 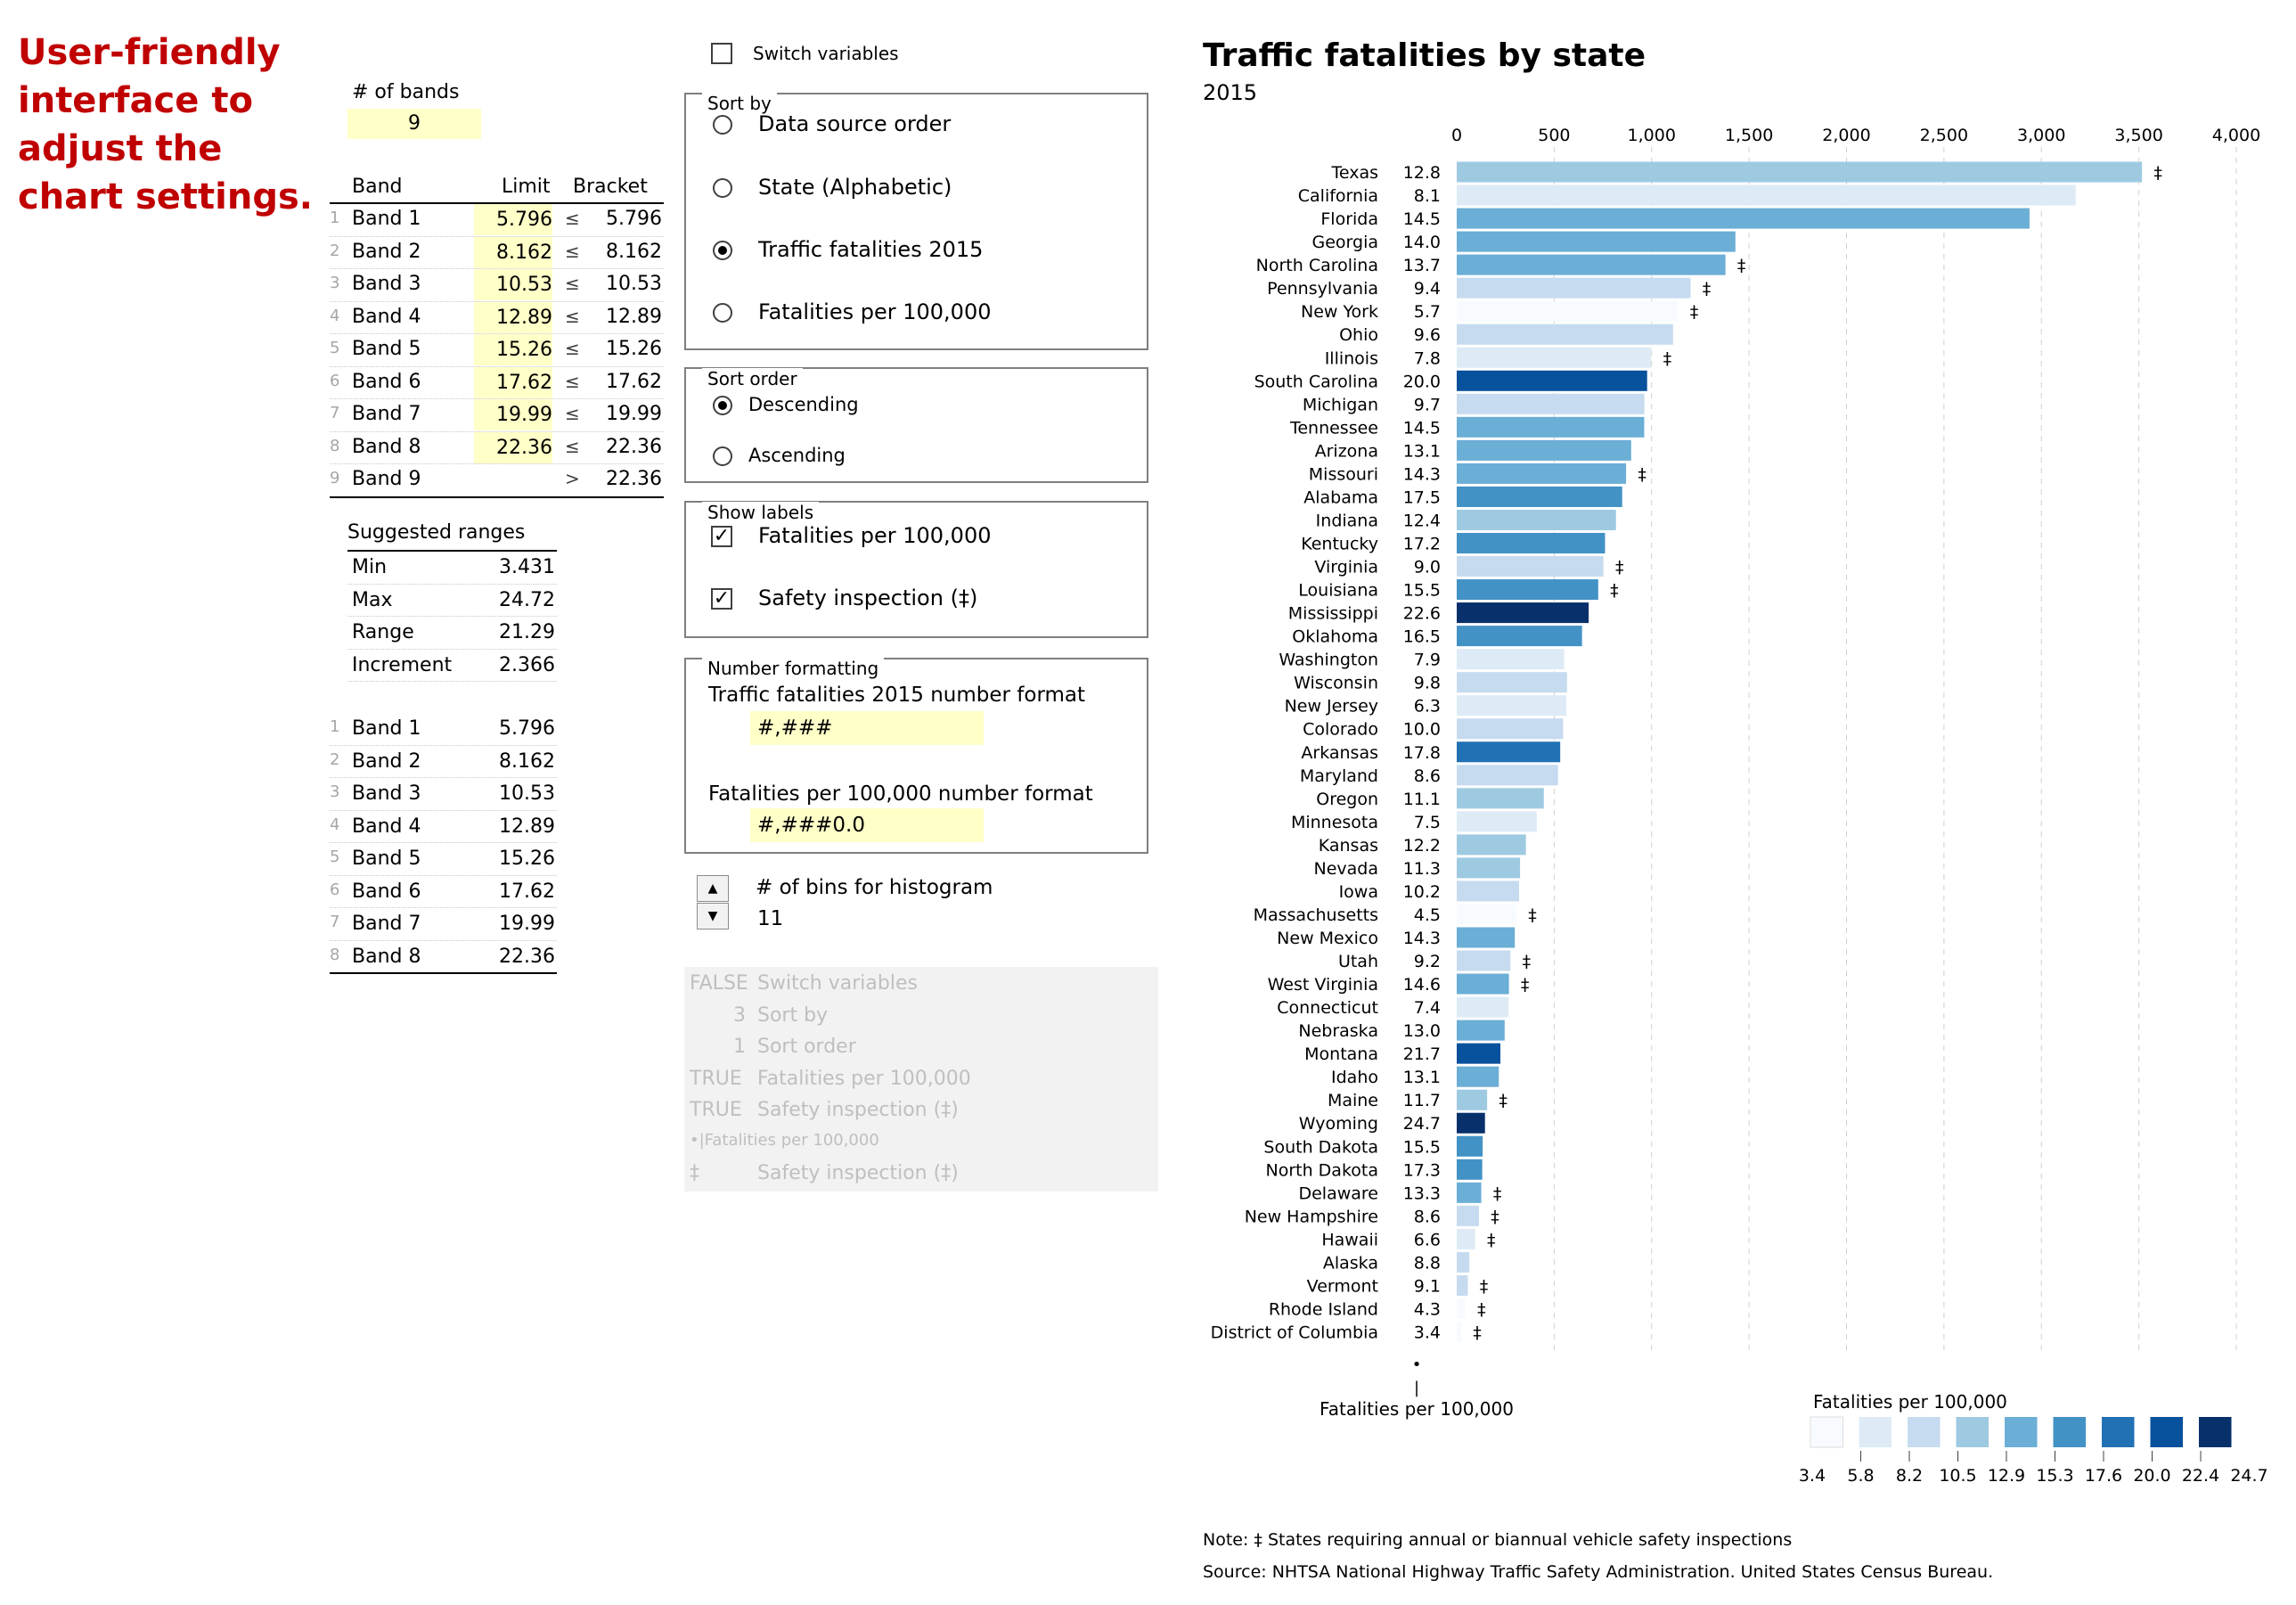 I want to click on suggested-band-row: 1 Band 1 5.796, so click(x=443, y=729).